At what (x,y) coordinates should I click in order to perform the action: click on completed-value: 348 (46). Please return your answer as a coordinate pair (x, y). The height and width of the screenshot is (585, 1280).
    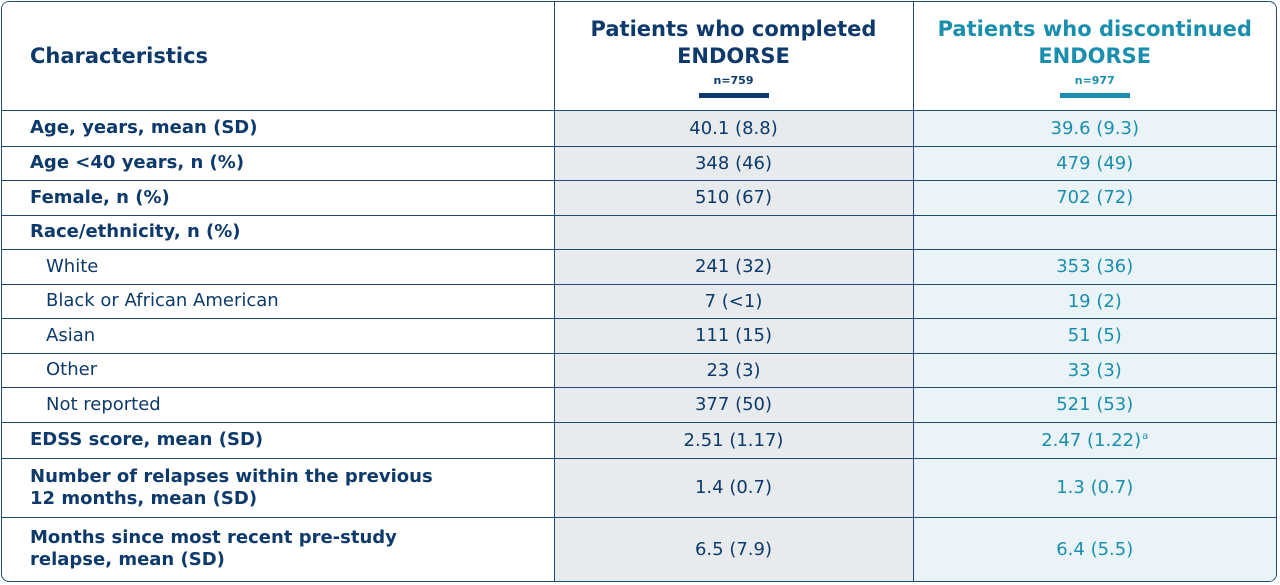
    Looking at the image, I should click on (733, 163).